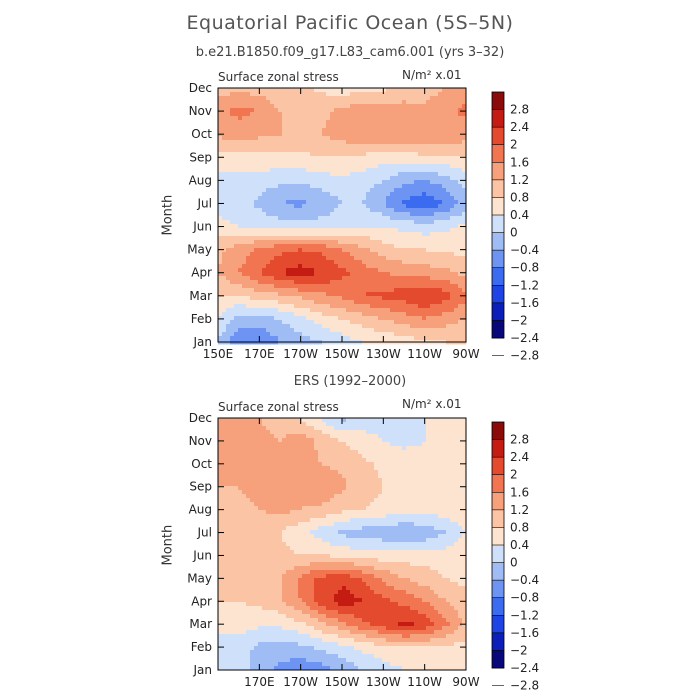 The image size is (700, 700). Describe the element at coordinates (519, 110) in the screenshot. I see `model-colorbar-label: 2.8` at that location.